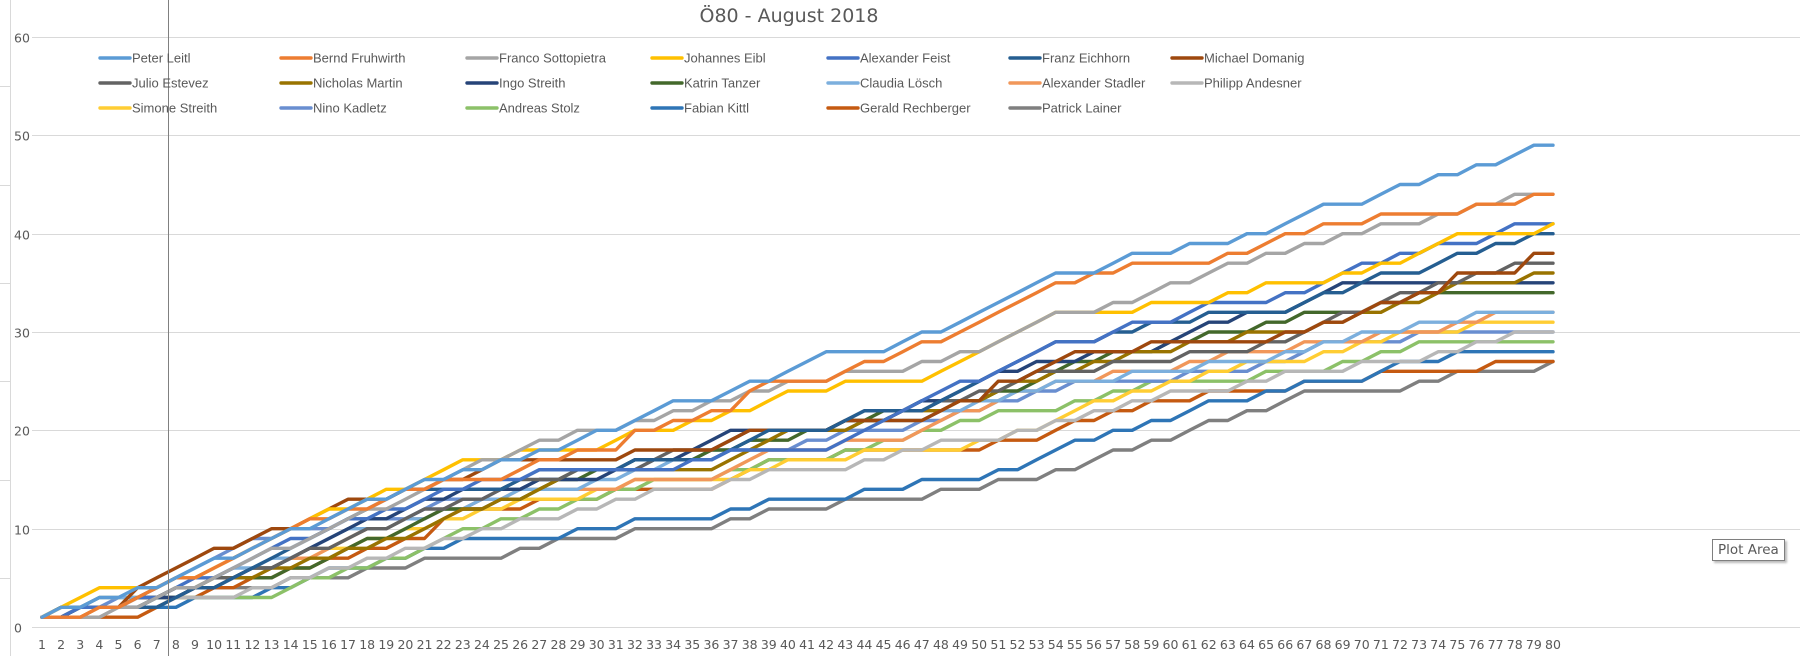 The height and width of the screenshot is (656, 1806). Describe the element at coordinates (750, 644) in the screenshot. I see `x-tick-label: 38` at that location.